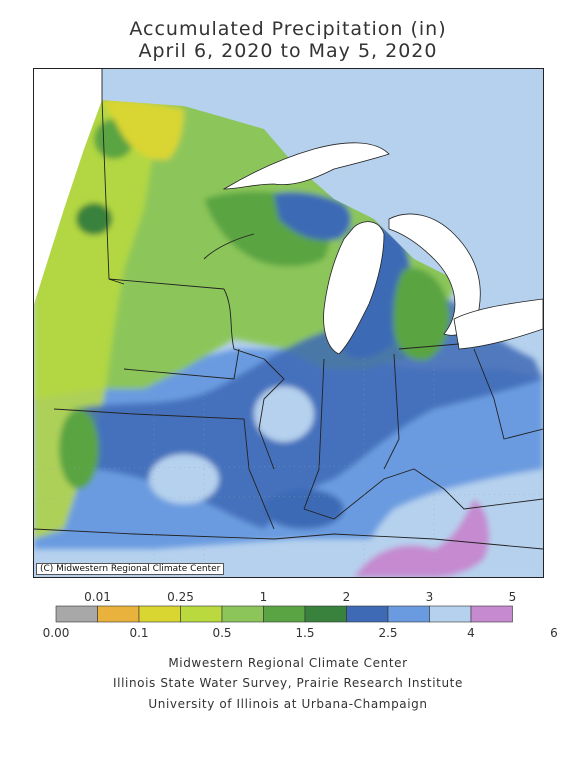  Describe the element at coordinates (288, 663) in the screenshot. I see `footer-organization: Midwestern Regional Climate Center` at that location.